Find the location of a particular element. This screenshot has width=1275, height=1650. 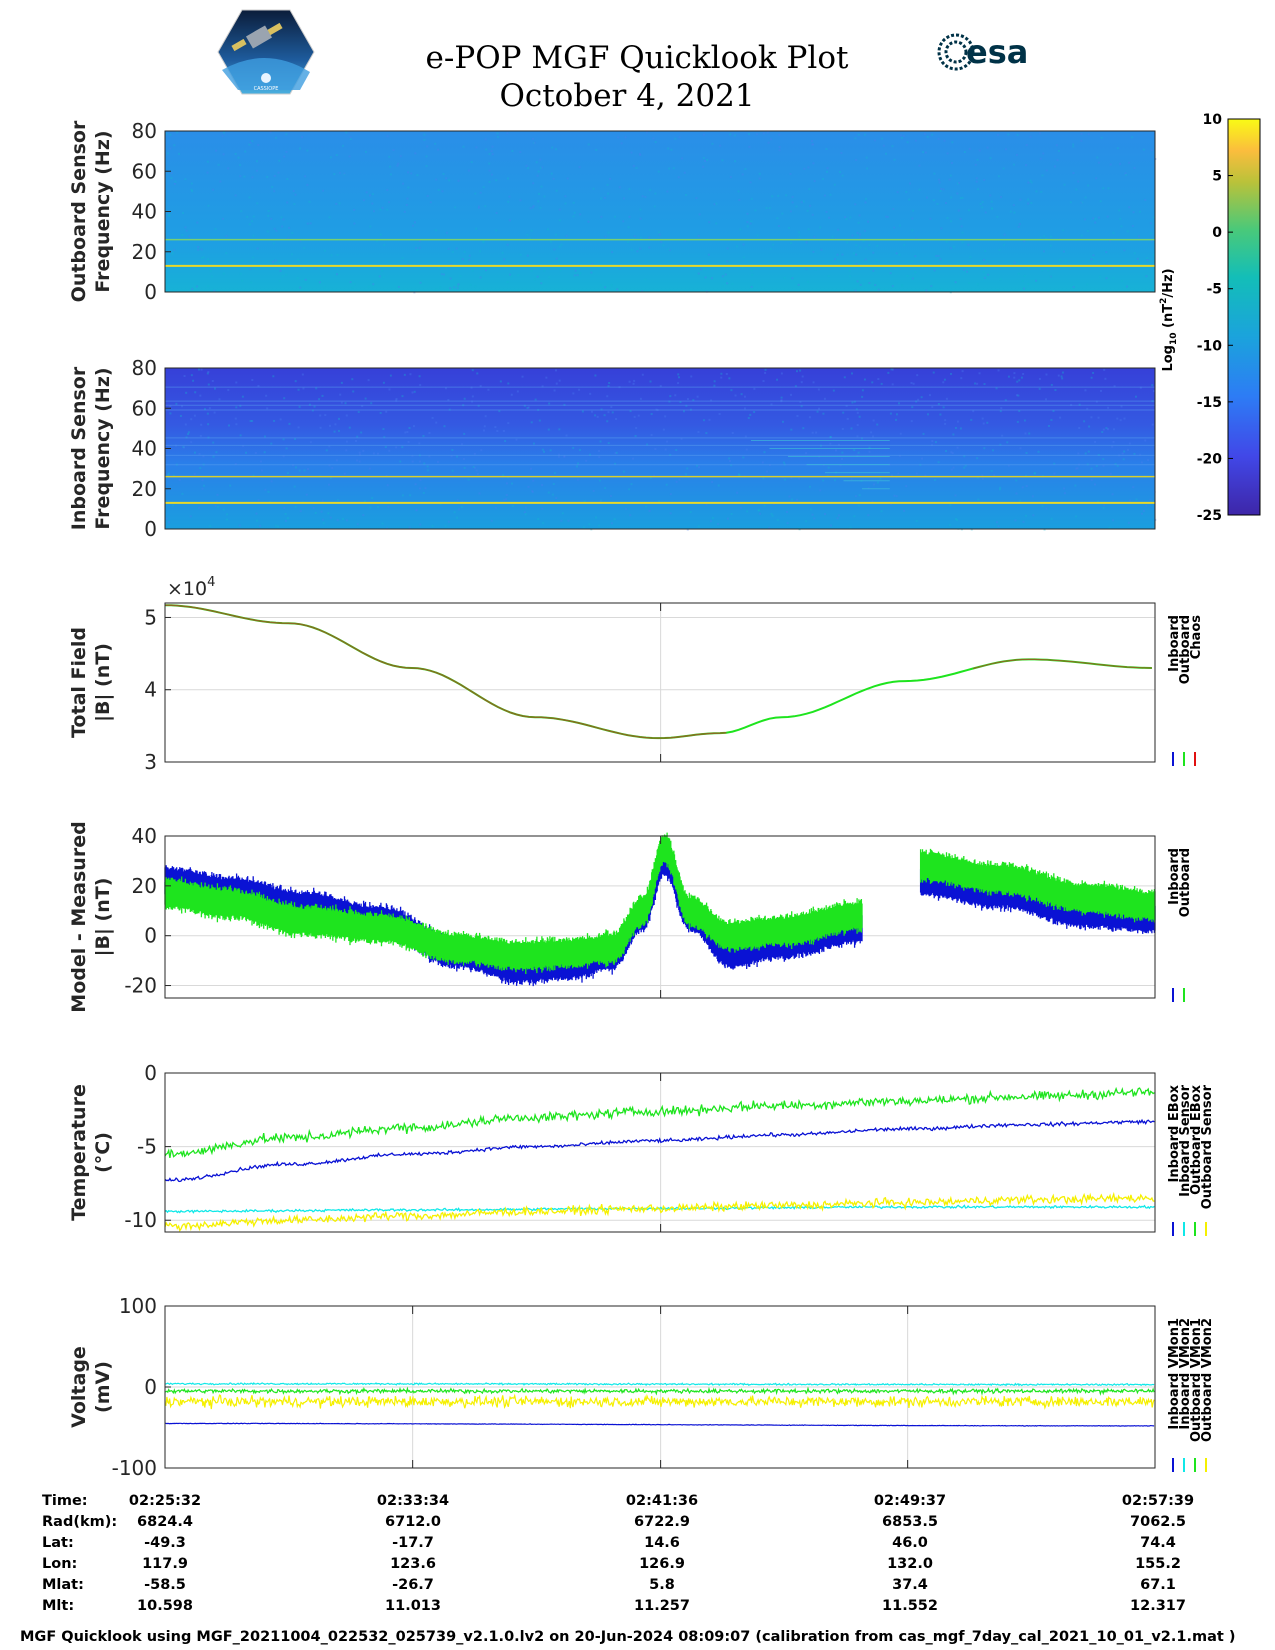

orbit-cell: 46.0 is located at coordinates (910, 1543).